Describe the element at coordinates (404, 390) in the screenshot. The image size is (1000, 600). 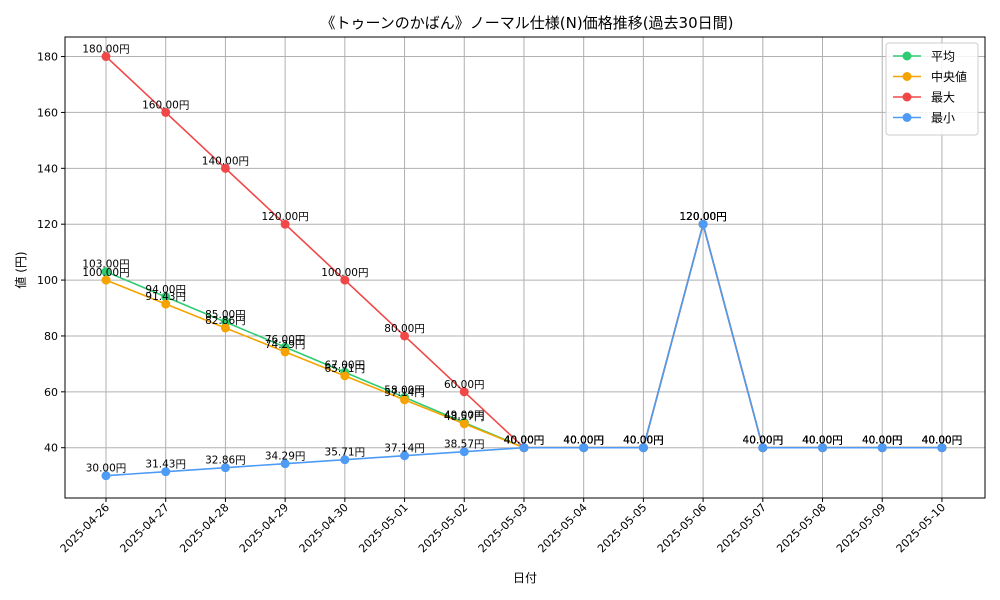
I see `data-label: 58.00円` at that location.